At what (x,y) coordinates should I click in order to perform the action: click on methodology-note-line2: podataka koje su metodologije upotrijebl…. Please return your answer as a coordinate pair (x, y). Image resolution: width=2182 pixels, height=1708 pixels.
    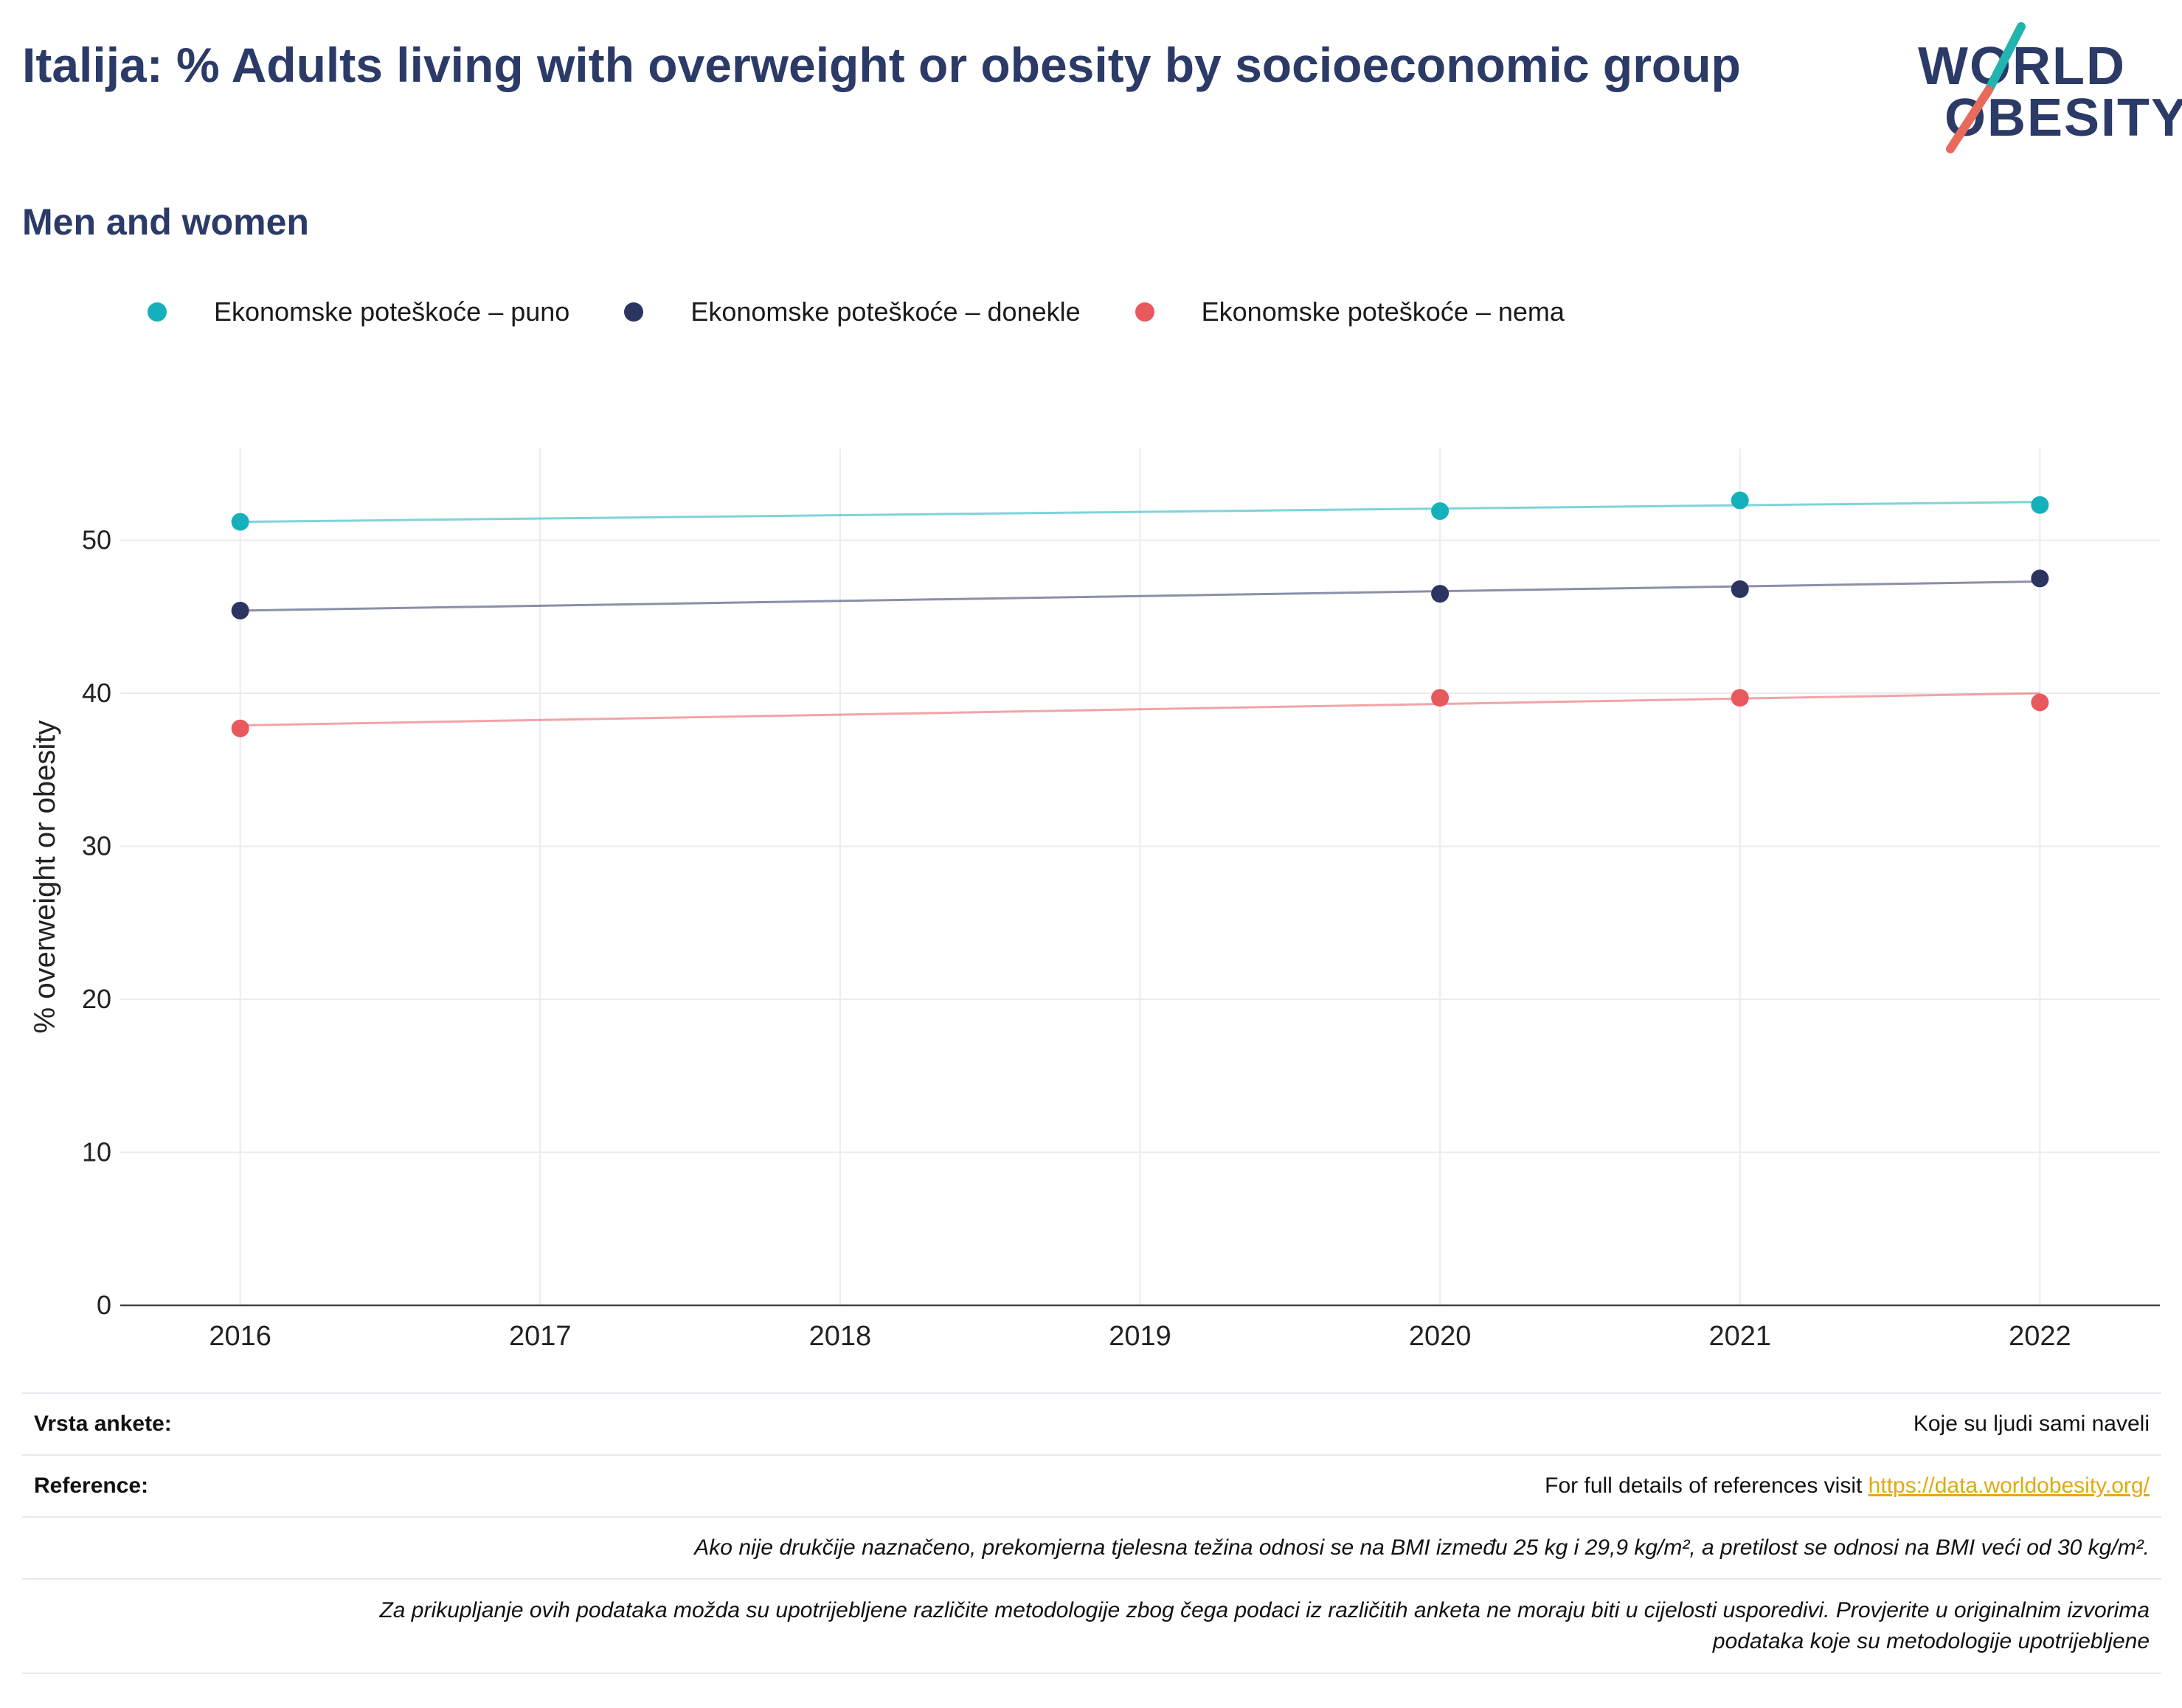
    Looking at the image, I should click on (1931, 1641).